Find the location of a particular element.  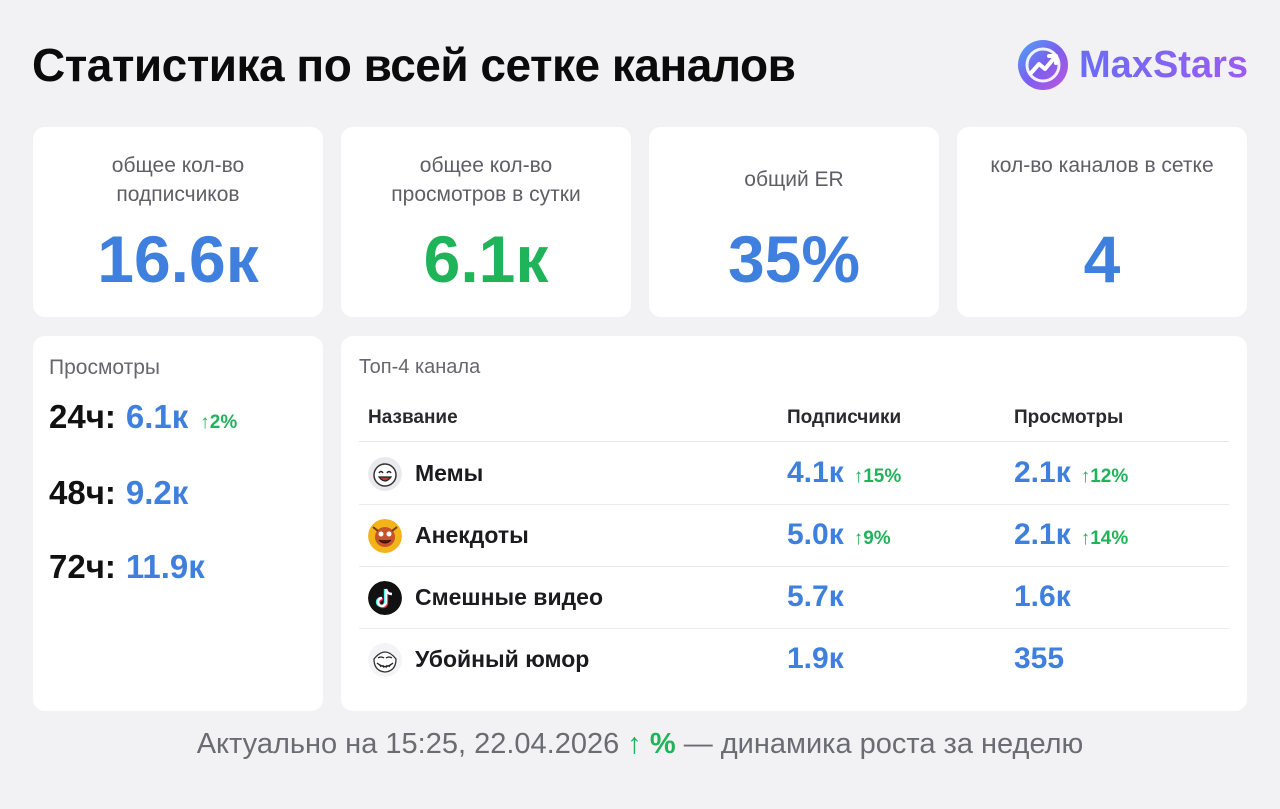

views-value: 11.9к is located at coordinates (165, 566).